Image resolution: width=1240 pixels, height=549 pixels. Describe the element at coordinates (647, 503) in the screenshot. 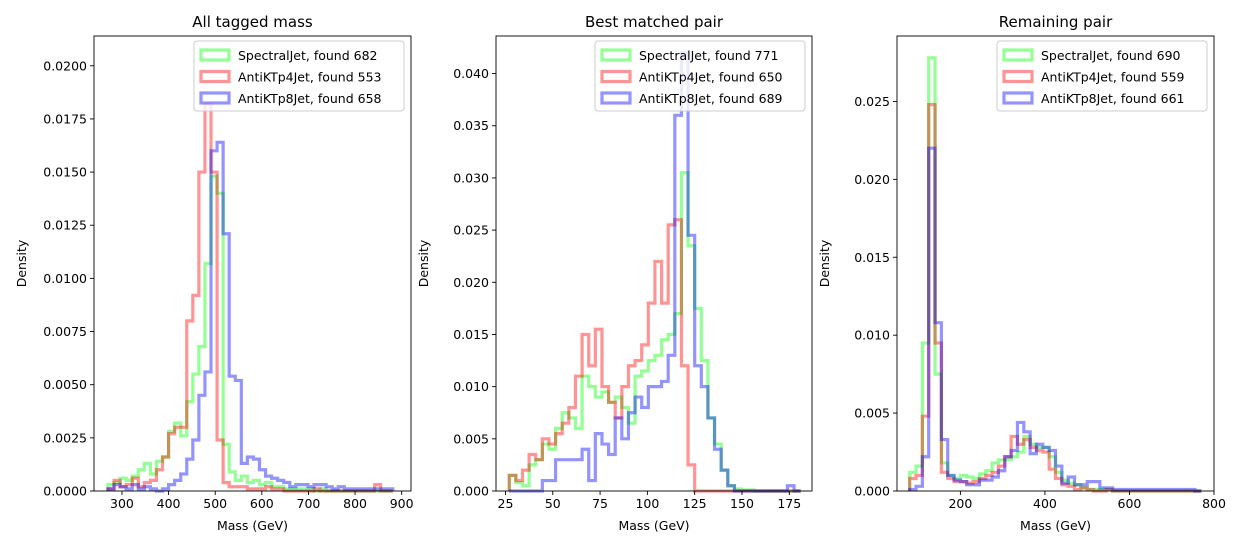

I see `x-tick-label: 100` at that location.